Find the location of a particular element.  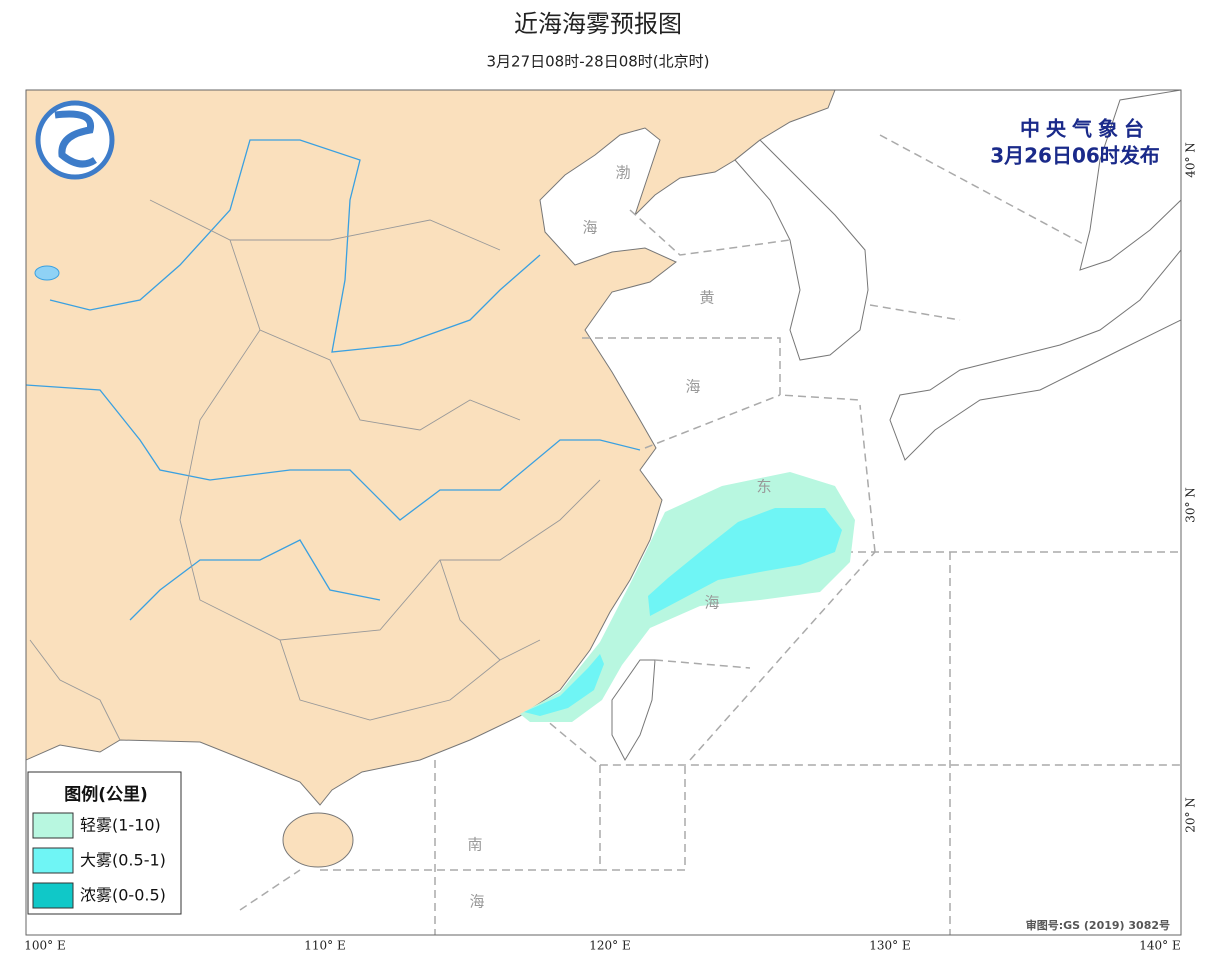

subtitle: 3月27日08时-28日08时(北京时) is located at coordinates (597, 62).